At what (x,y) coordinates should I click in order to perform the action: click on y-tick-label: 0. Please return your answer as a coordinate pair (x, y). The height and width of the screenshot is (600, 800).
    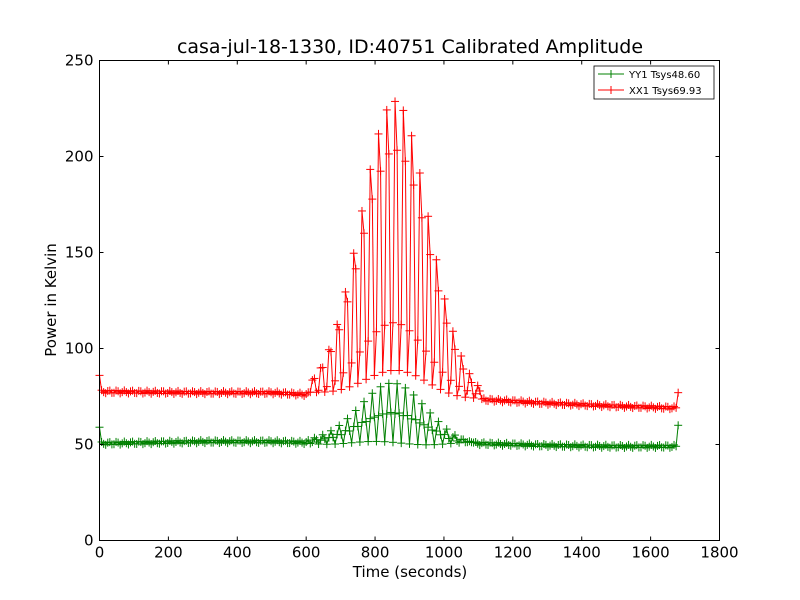
    Looking at the image, I should click on (89, 541).